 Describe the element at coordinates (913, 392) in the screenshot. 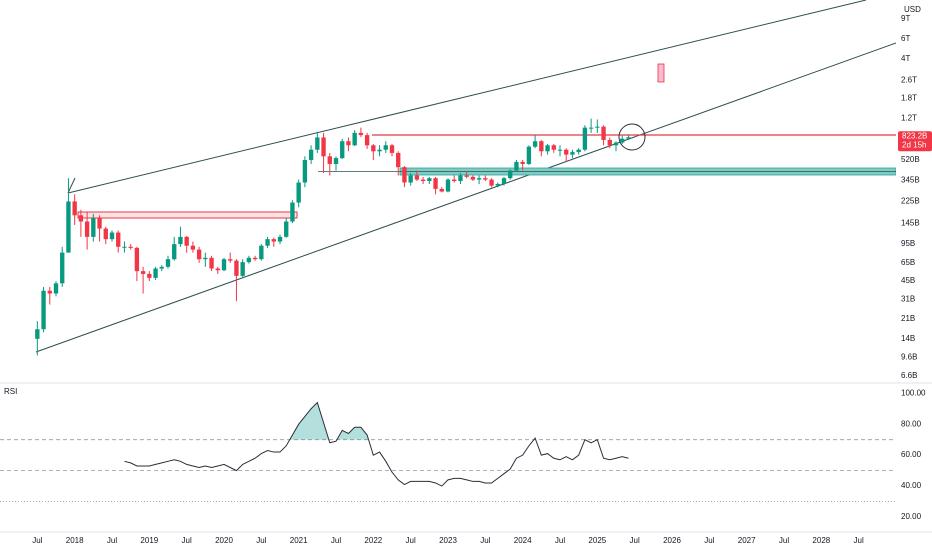

I see `y-tick-label: 100.00` at that location.